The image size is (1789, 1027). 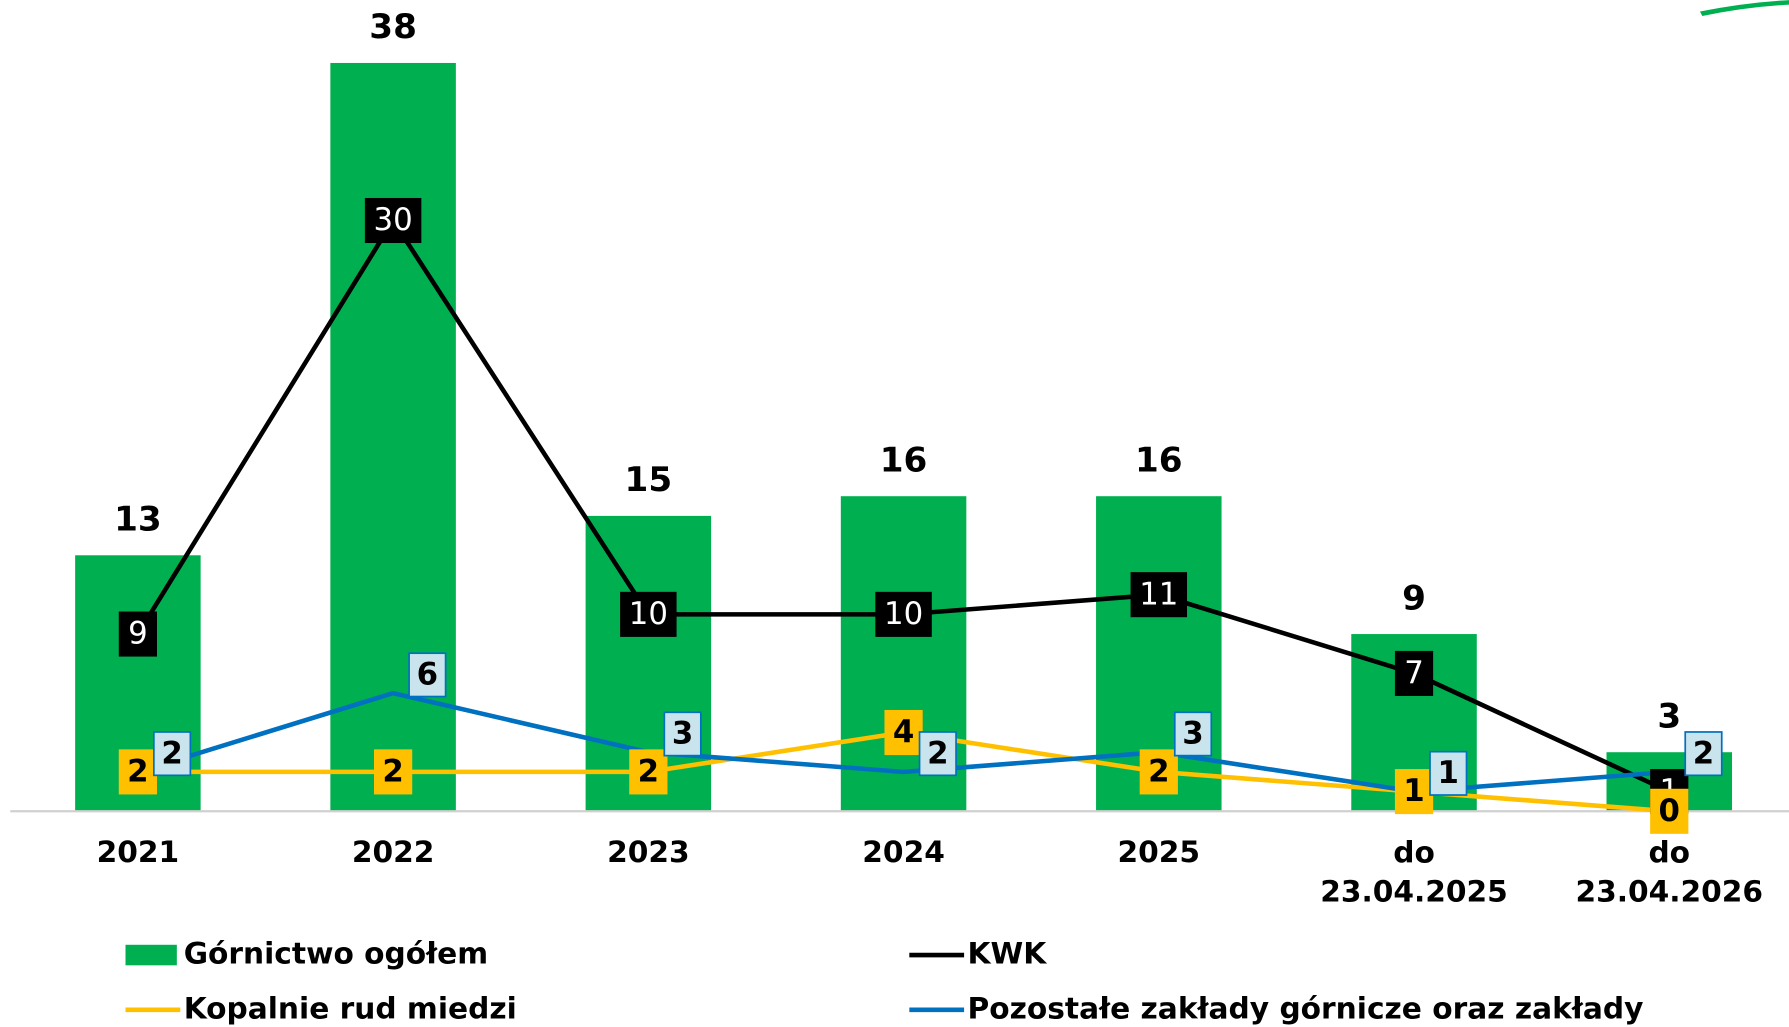 I want to click on legend-label: Pozostałe zakłady górnicze oraz zakłady, so click(x=1306, y=1007).